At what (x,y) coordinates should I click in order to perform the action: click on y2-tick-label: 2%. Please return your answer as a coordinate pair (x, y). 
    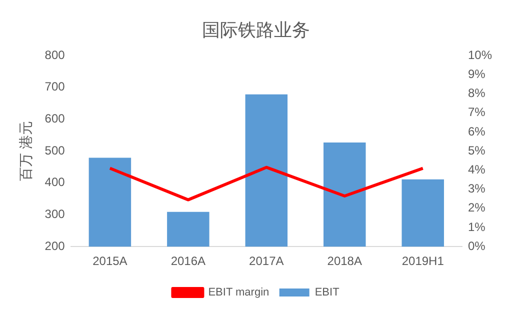
    Looking at the image, I should click on (477, 207).